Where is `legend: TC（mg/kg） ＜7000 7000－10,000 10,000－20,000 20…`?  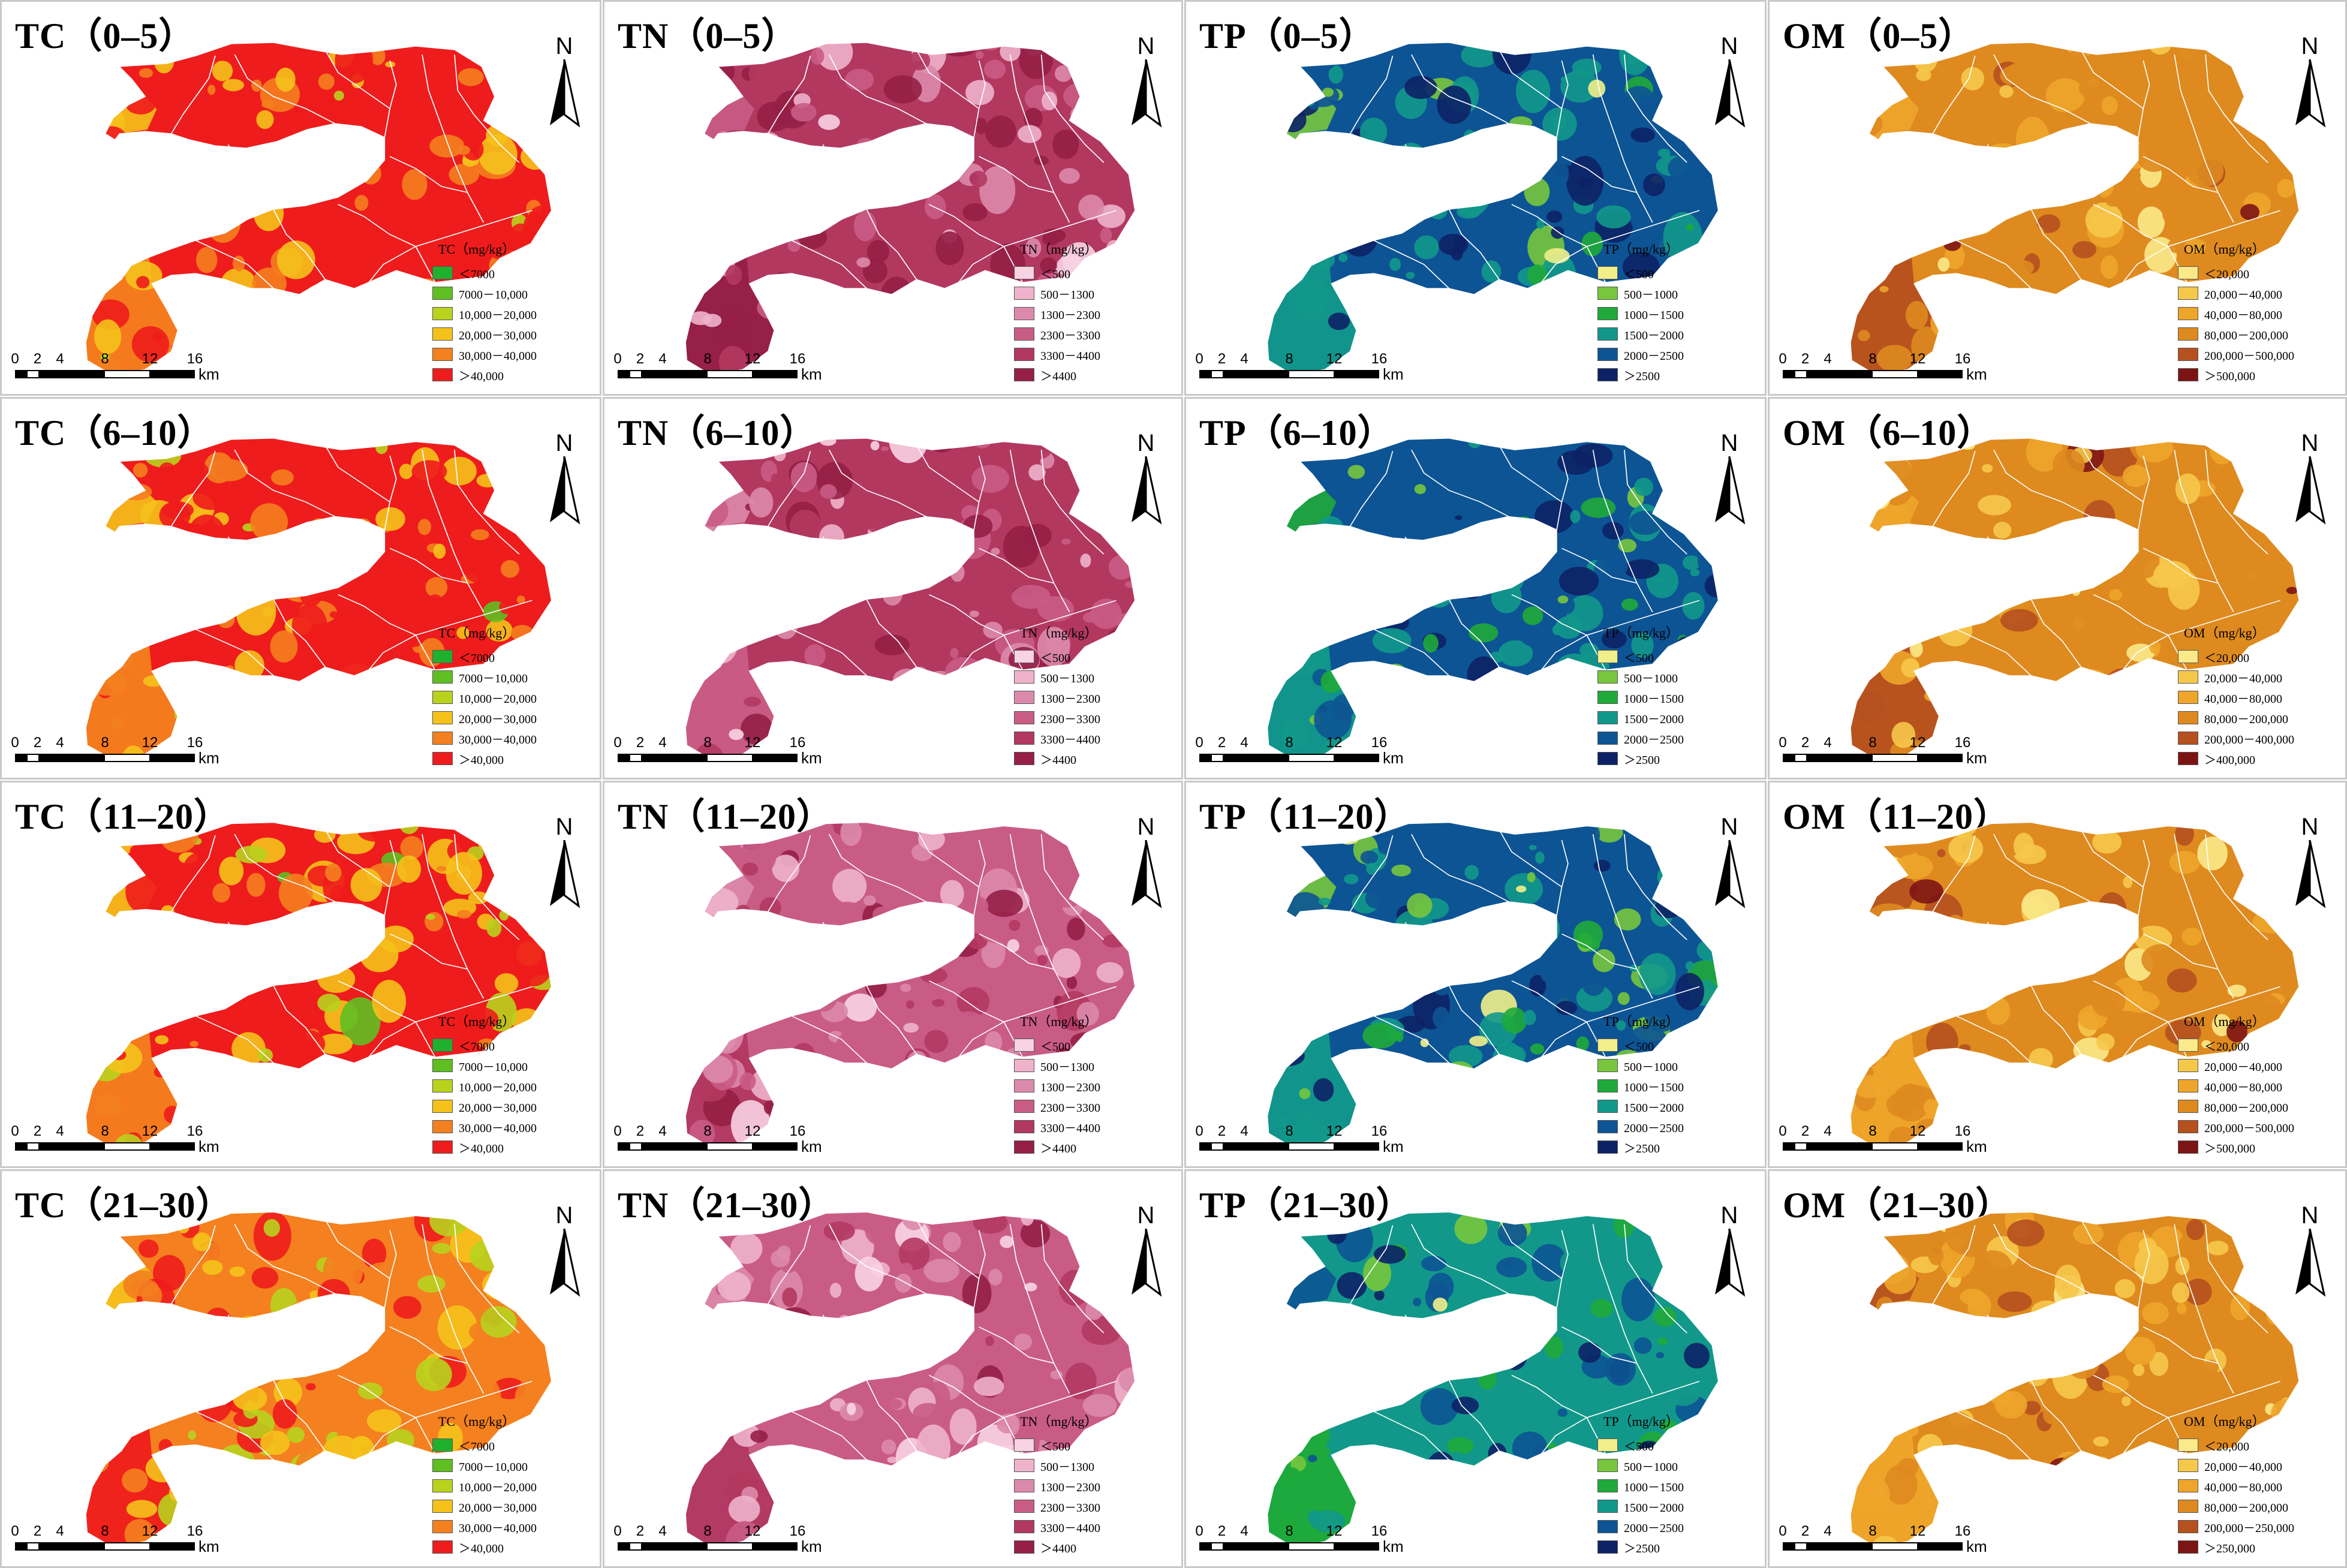
legend: TC（mg/kg） ＜7000 7000－10,000 10,000－20,000 20… is located at coordinates (510, 1084).